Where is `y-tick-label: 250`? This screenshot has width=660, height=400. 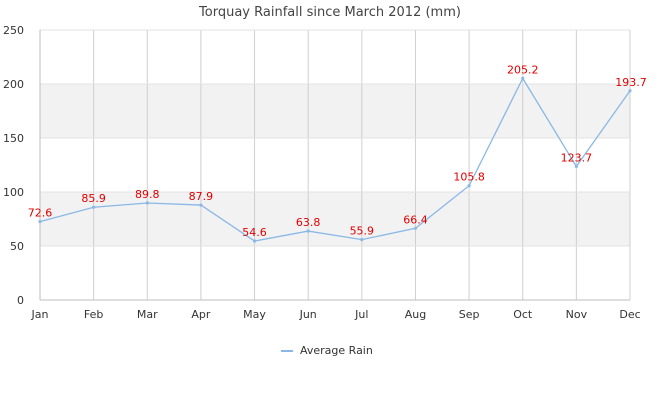
y-tick-label: 250 is located at coordinates (13, 30).